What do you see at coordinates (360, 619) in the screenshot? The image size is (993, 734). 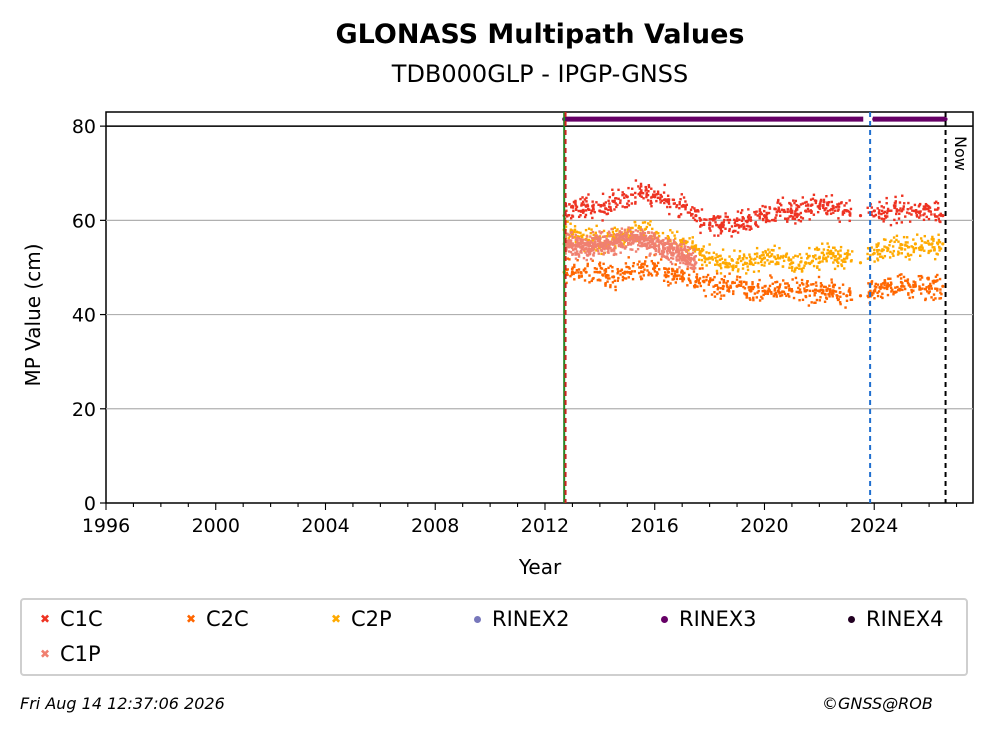 I see `legend-item-c2p: ✖ C2P` at bounding box center [360, 619].